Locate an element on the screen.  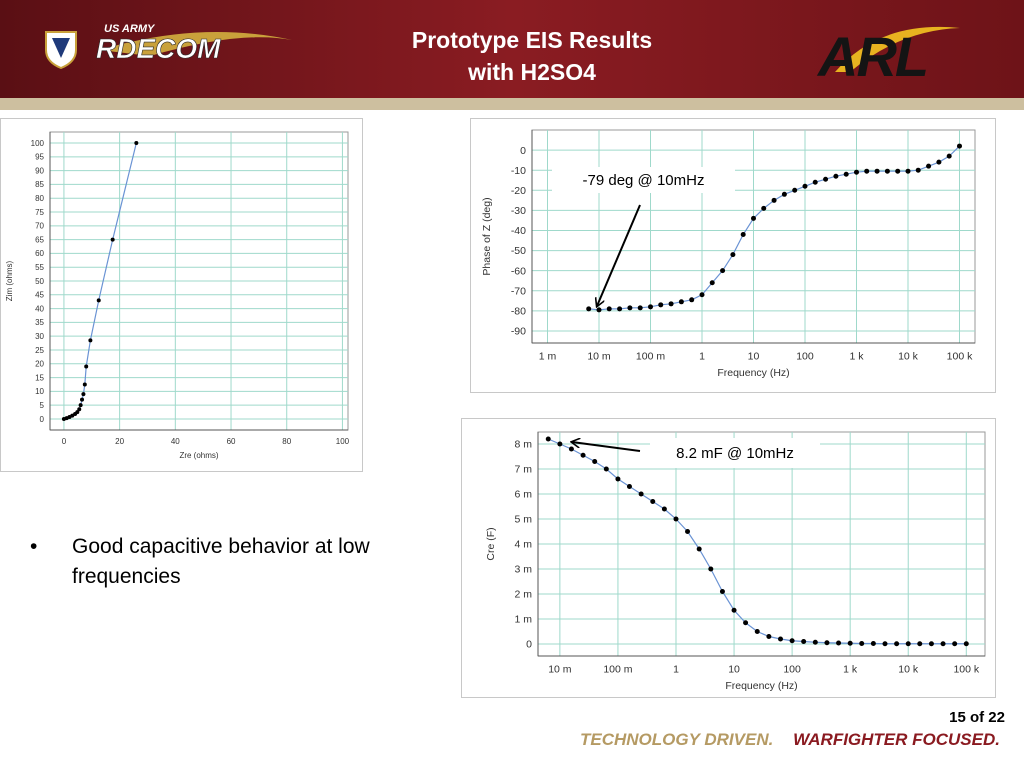
slide-title-line: Prototype EIS Results is located at coordinates (532, 40).